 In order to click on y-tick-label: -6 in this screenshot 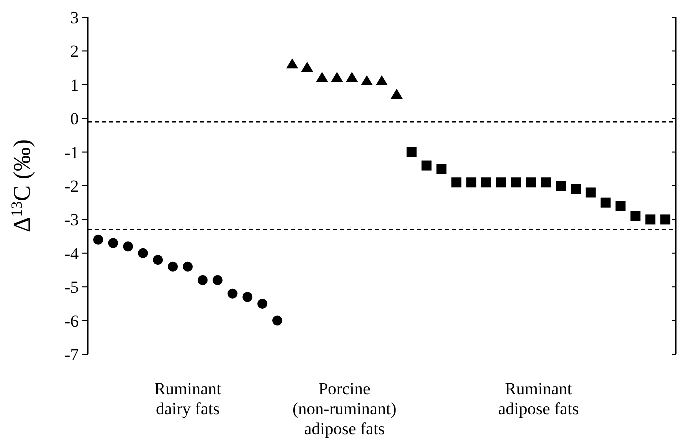, I will do `click(71, 321)`.